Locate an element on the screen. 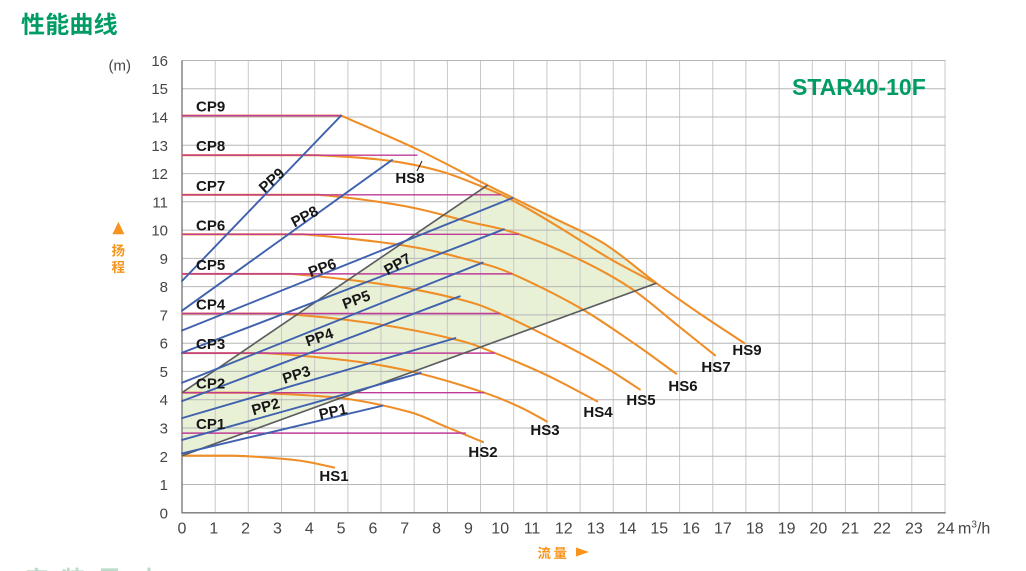  svg-text: HS3 is located at coordinates (544, 430).